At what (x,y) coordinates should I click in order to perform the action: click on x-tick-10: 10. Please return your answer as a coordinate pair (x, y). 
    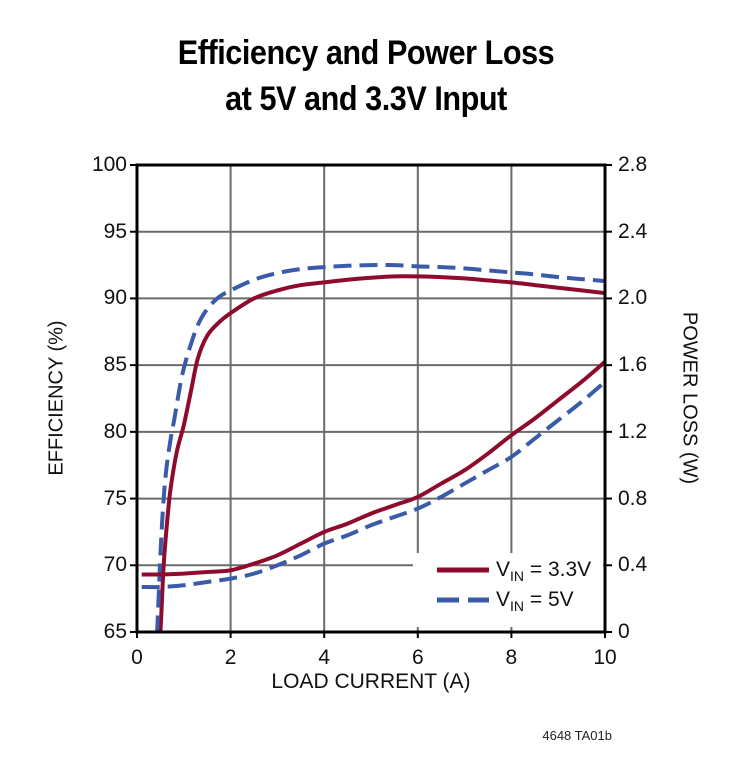
    Looking at the image, I should click on (605, 657).